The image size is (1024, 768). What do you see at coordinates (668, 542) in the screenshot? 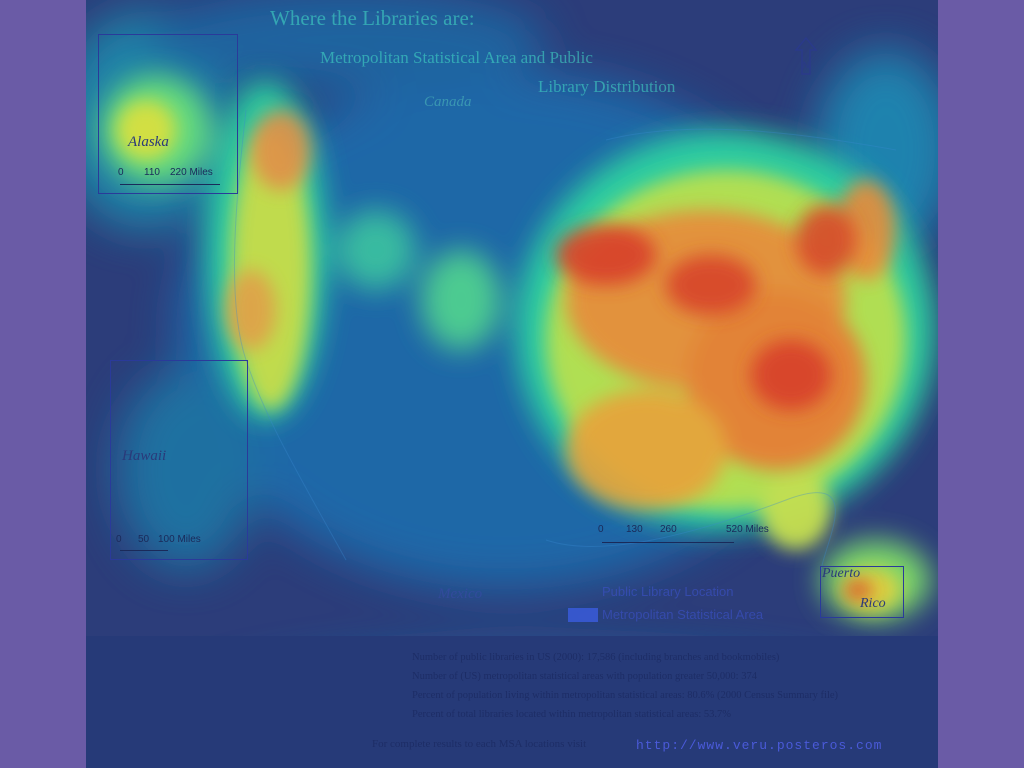
I see `mainland-scale-bar` at bounding box center [668, 542].